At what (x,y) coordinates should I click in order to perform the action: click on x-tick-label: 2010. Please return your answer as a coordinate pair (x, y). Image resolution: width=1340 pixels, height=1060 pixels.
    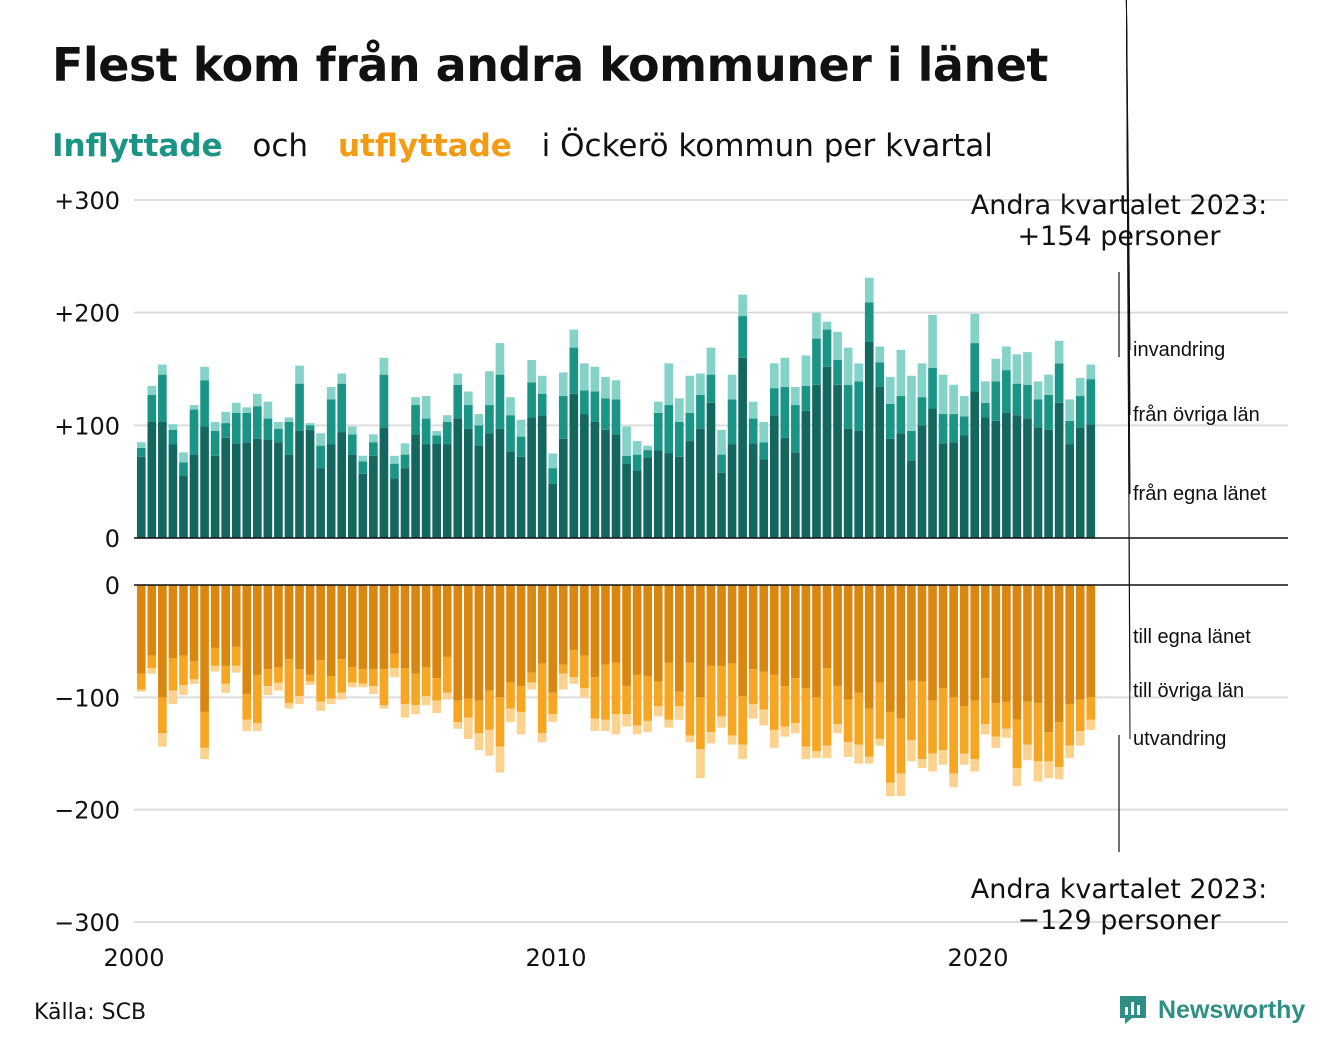
    Looking at the image, I should click on (555, 958).